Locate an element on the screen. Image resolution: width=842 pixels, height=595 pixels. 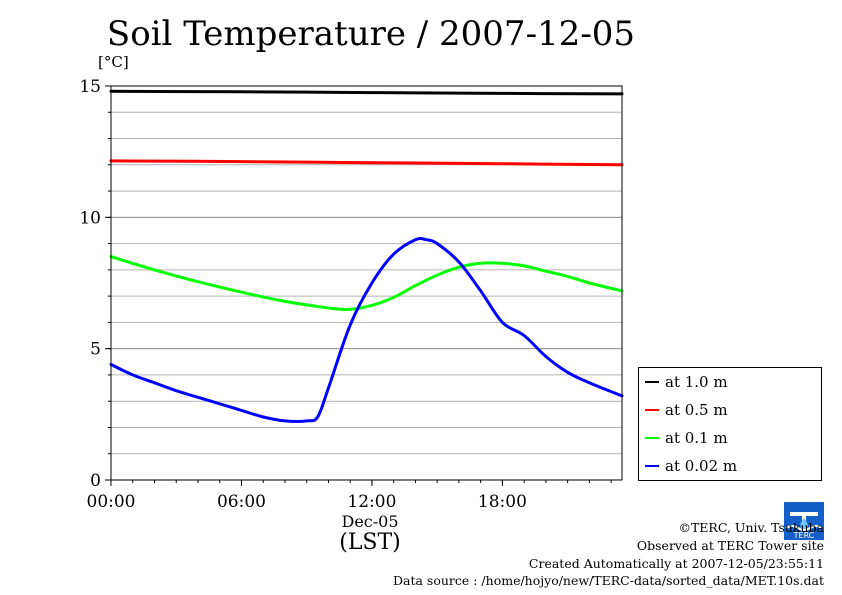
series-line-at-0-1-m is located at coordinates (366, 283).